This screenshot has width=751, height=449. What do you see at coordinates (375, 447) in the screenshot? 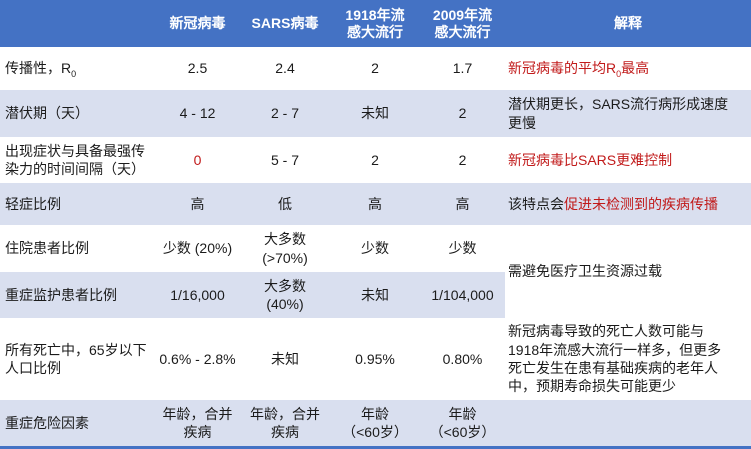
I see `bottom-accent-bar` at bounding box center [375, 447].